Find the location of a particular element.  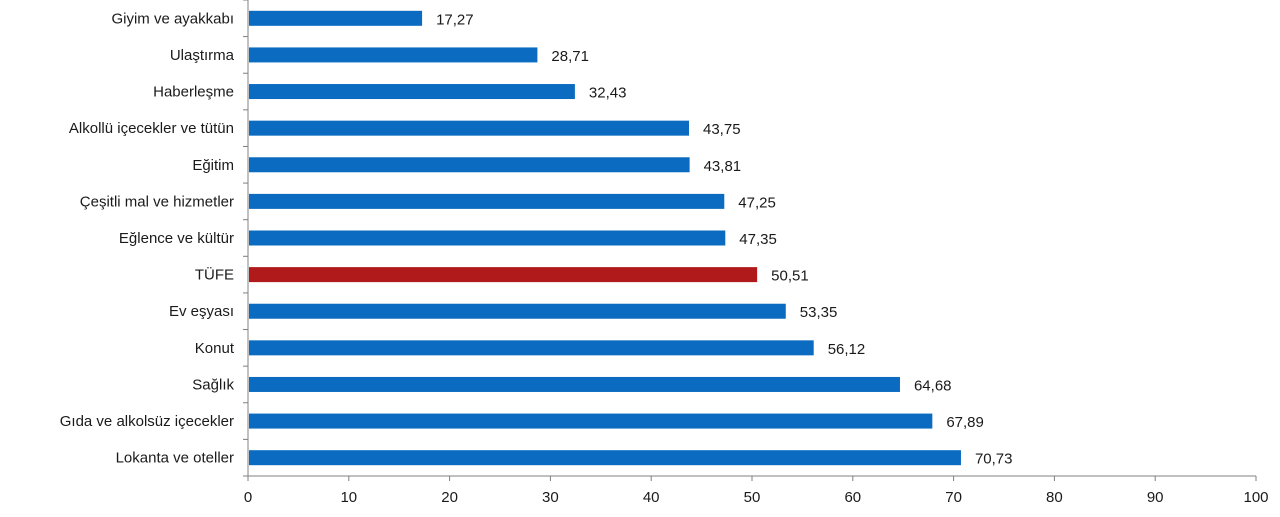

category-label: Ev eşyası is located at coordinates (201, 311).